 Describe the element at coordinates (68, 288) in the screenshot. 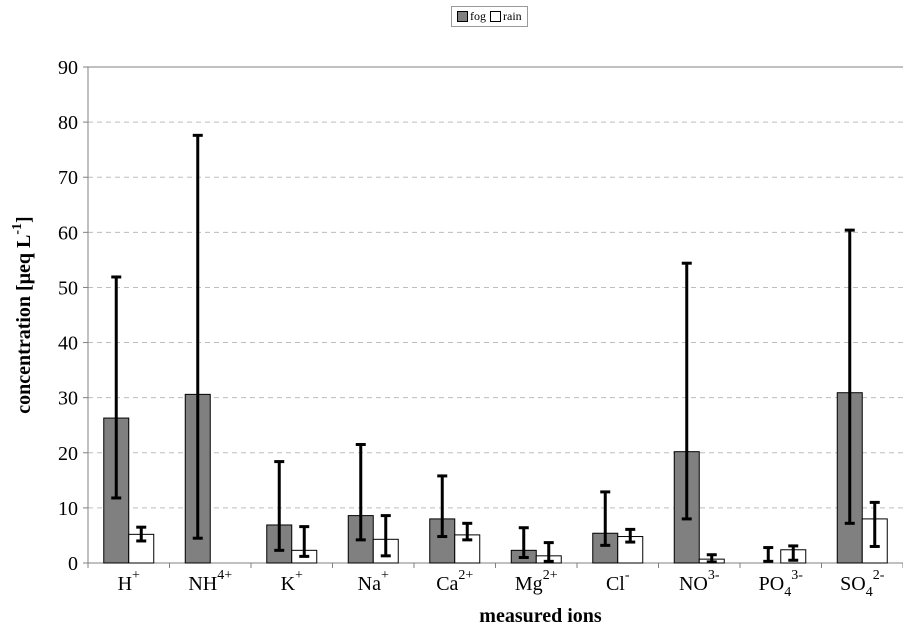

I see `y-tick-label: 50` at that location.